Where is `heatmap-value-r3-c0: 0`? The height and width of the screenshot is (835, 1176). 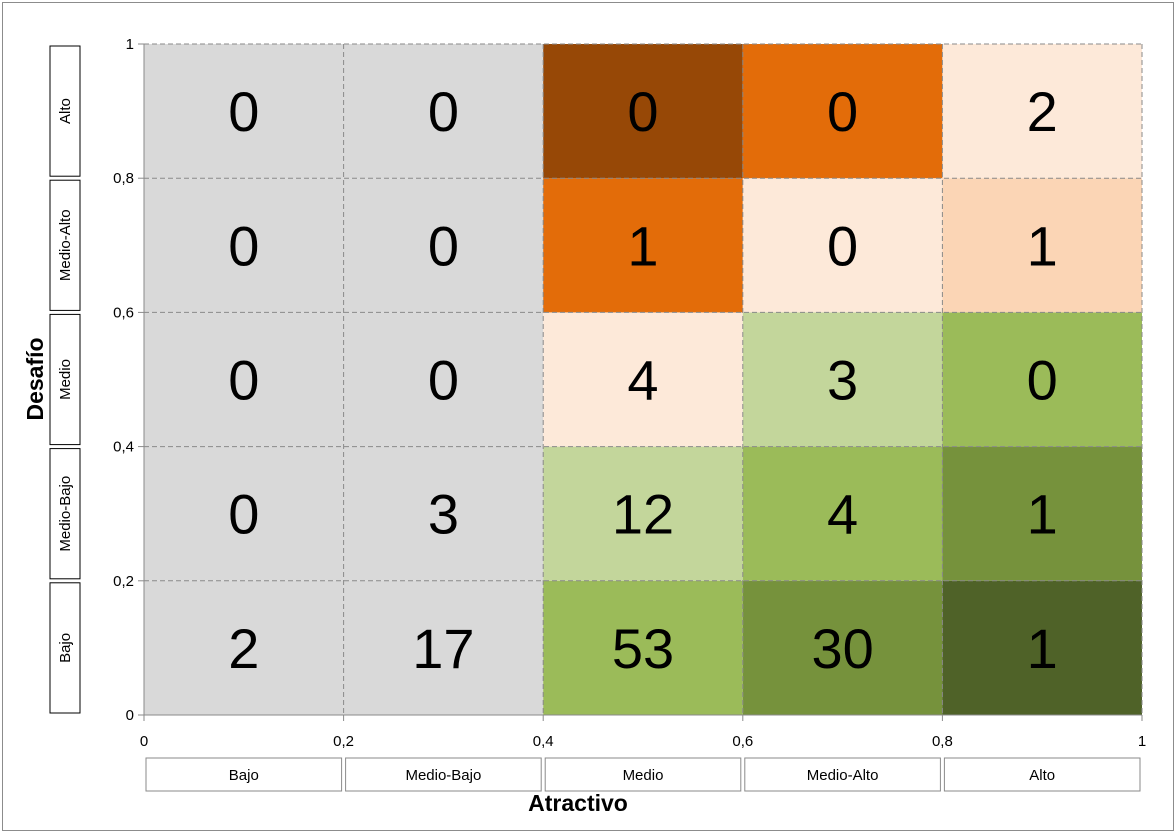
heatmap-value-r3-c0: 0 is located at coordinates (243, 245).